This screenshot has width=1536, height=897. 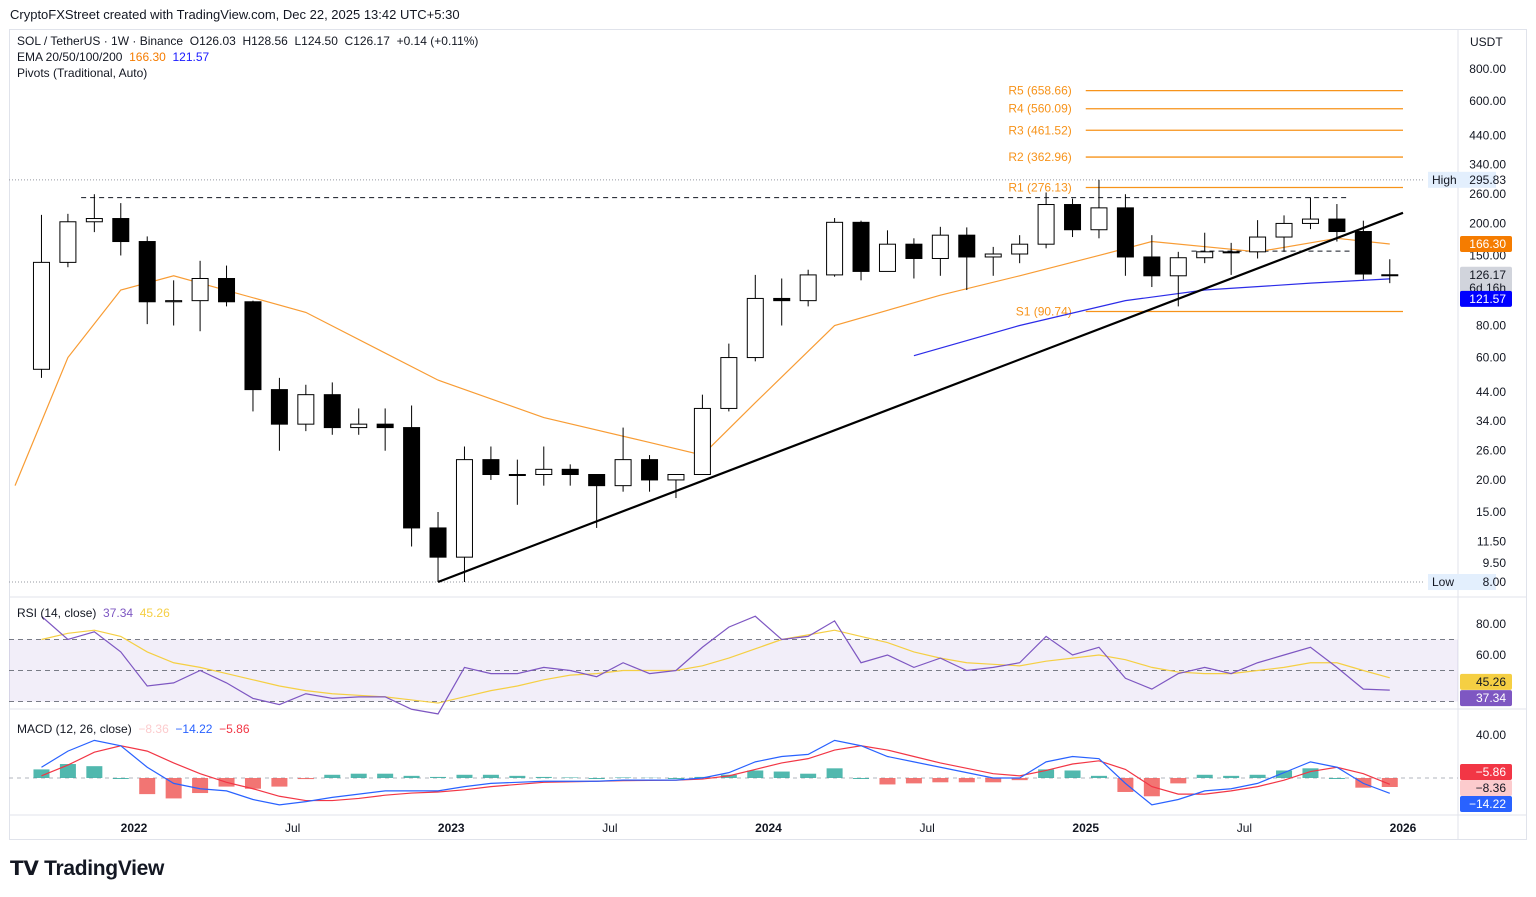 What do you see at coordinates (1039, 91) in the screenshot?
I see `pivot-label: R5 (658.66)` at bounding box center [1039, 91].